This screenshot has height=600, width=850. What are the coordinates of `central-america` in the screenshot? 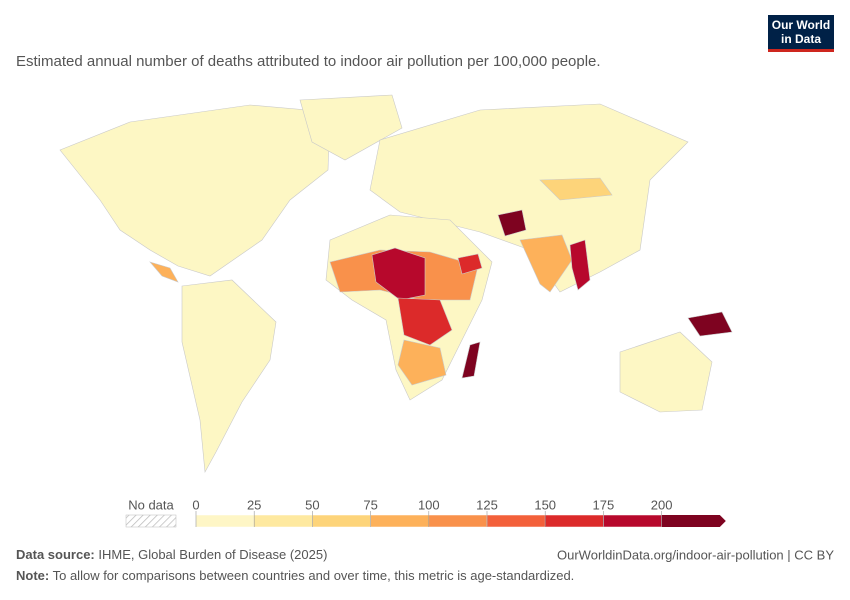 It's located at (164, 272).